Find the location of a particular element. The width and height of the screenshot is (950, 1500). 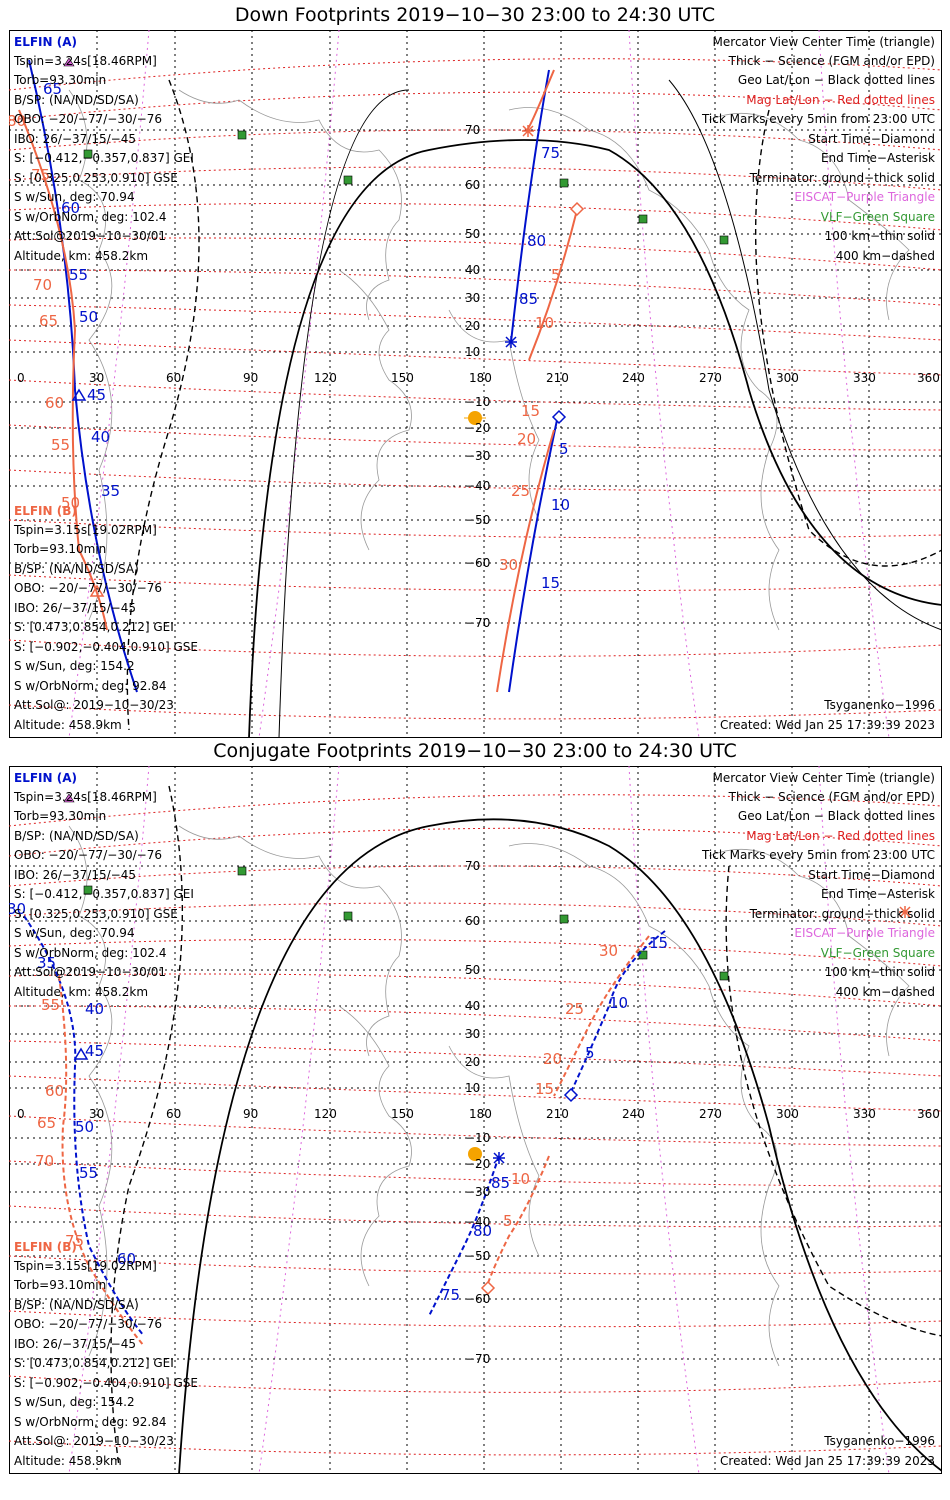

svg-text: S w/OrbNorm, deg: 102.4 is located at coordinates (90, 217).